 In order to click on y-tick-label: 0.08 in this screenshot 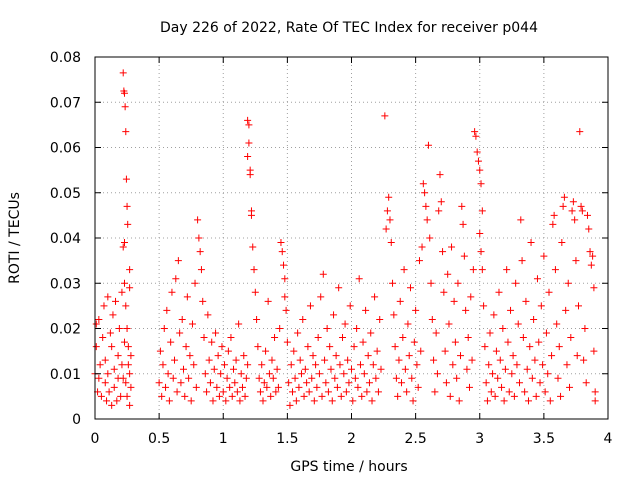, I will do `click(65, 58)`.